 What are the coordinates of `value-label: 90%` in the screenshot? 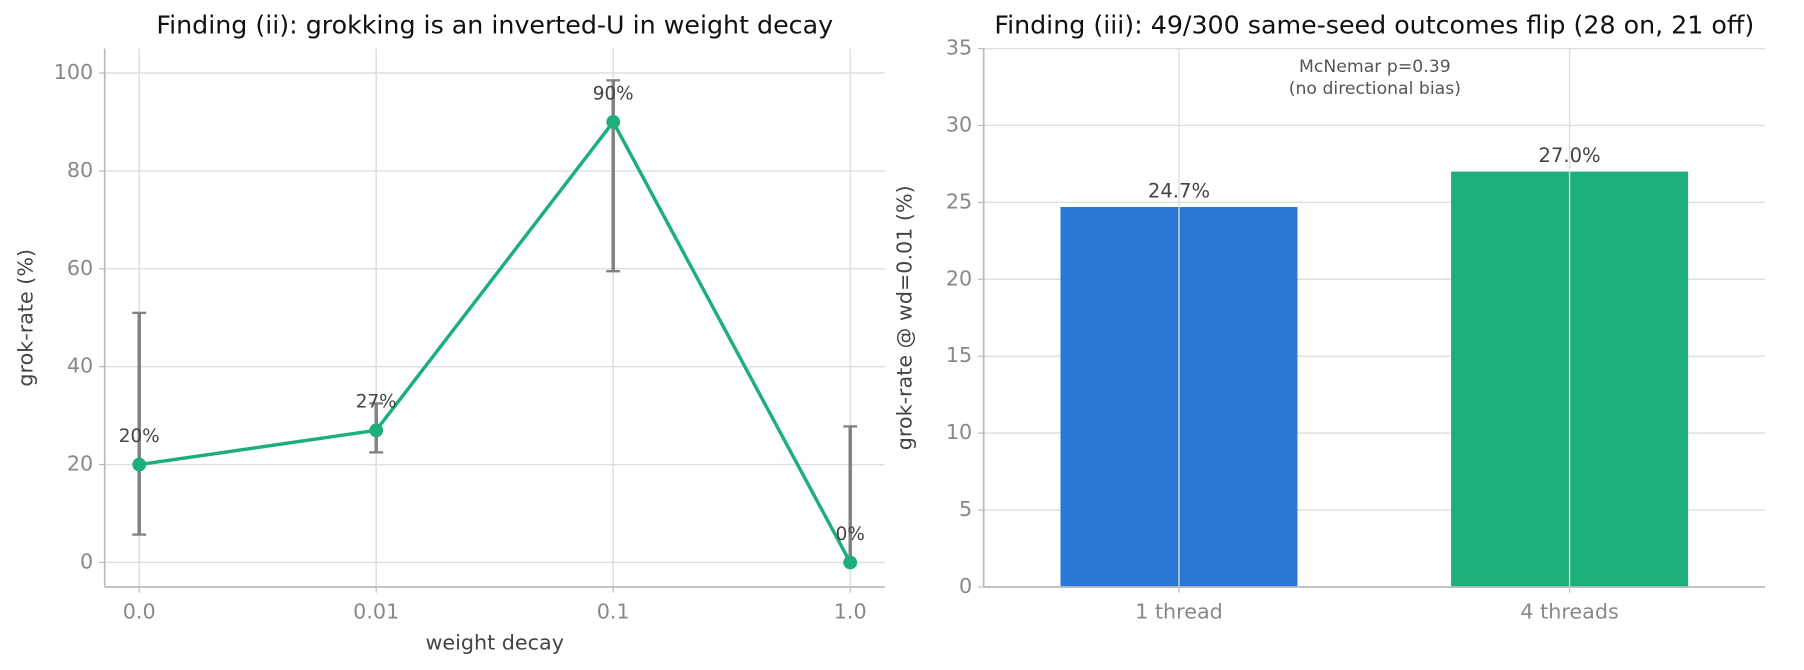 It's located at (613, 93).